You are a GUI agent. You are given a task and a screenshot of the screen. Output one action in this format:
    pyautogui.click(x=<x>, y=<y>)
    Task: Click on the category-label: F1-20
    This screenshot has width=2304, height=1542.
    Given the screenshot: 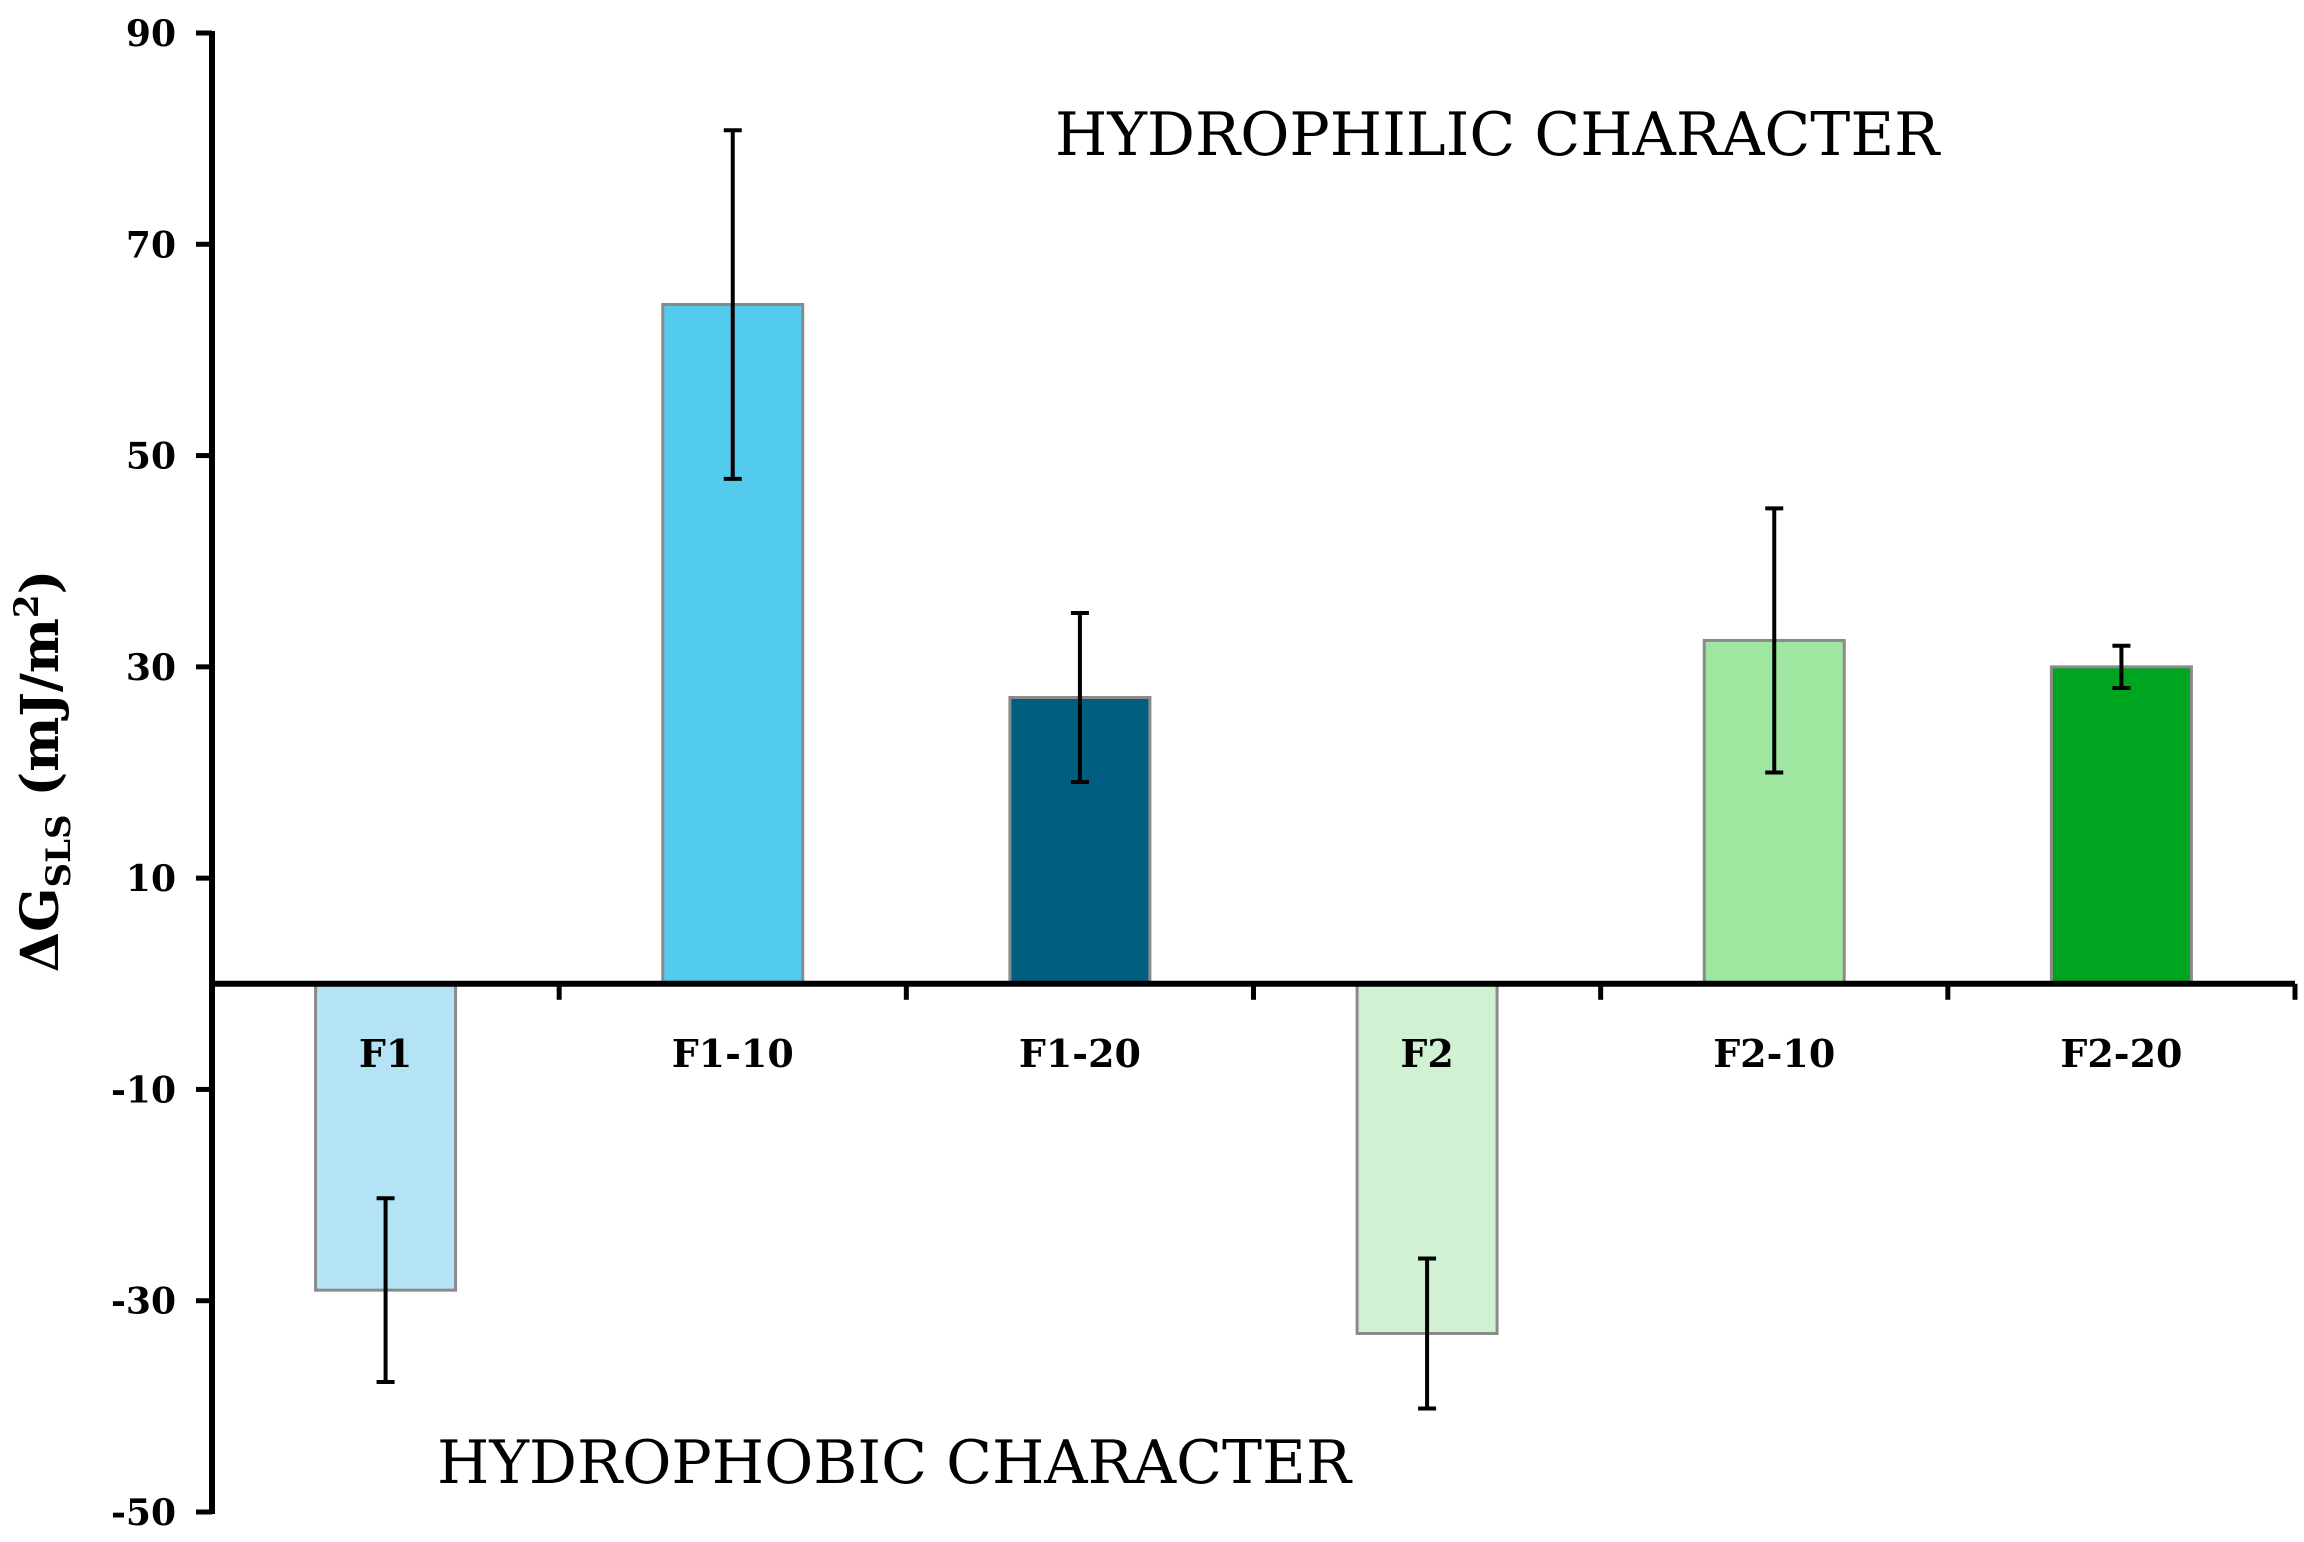 What is the action you would take?
    pyautogui.click(x=1080, y=1053)
    